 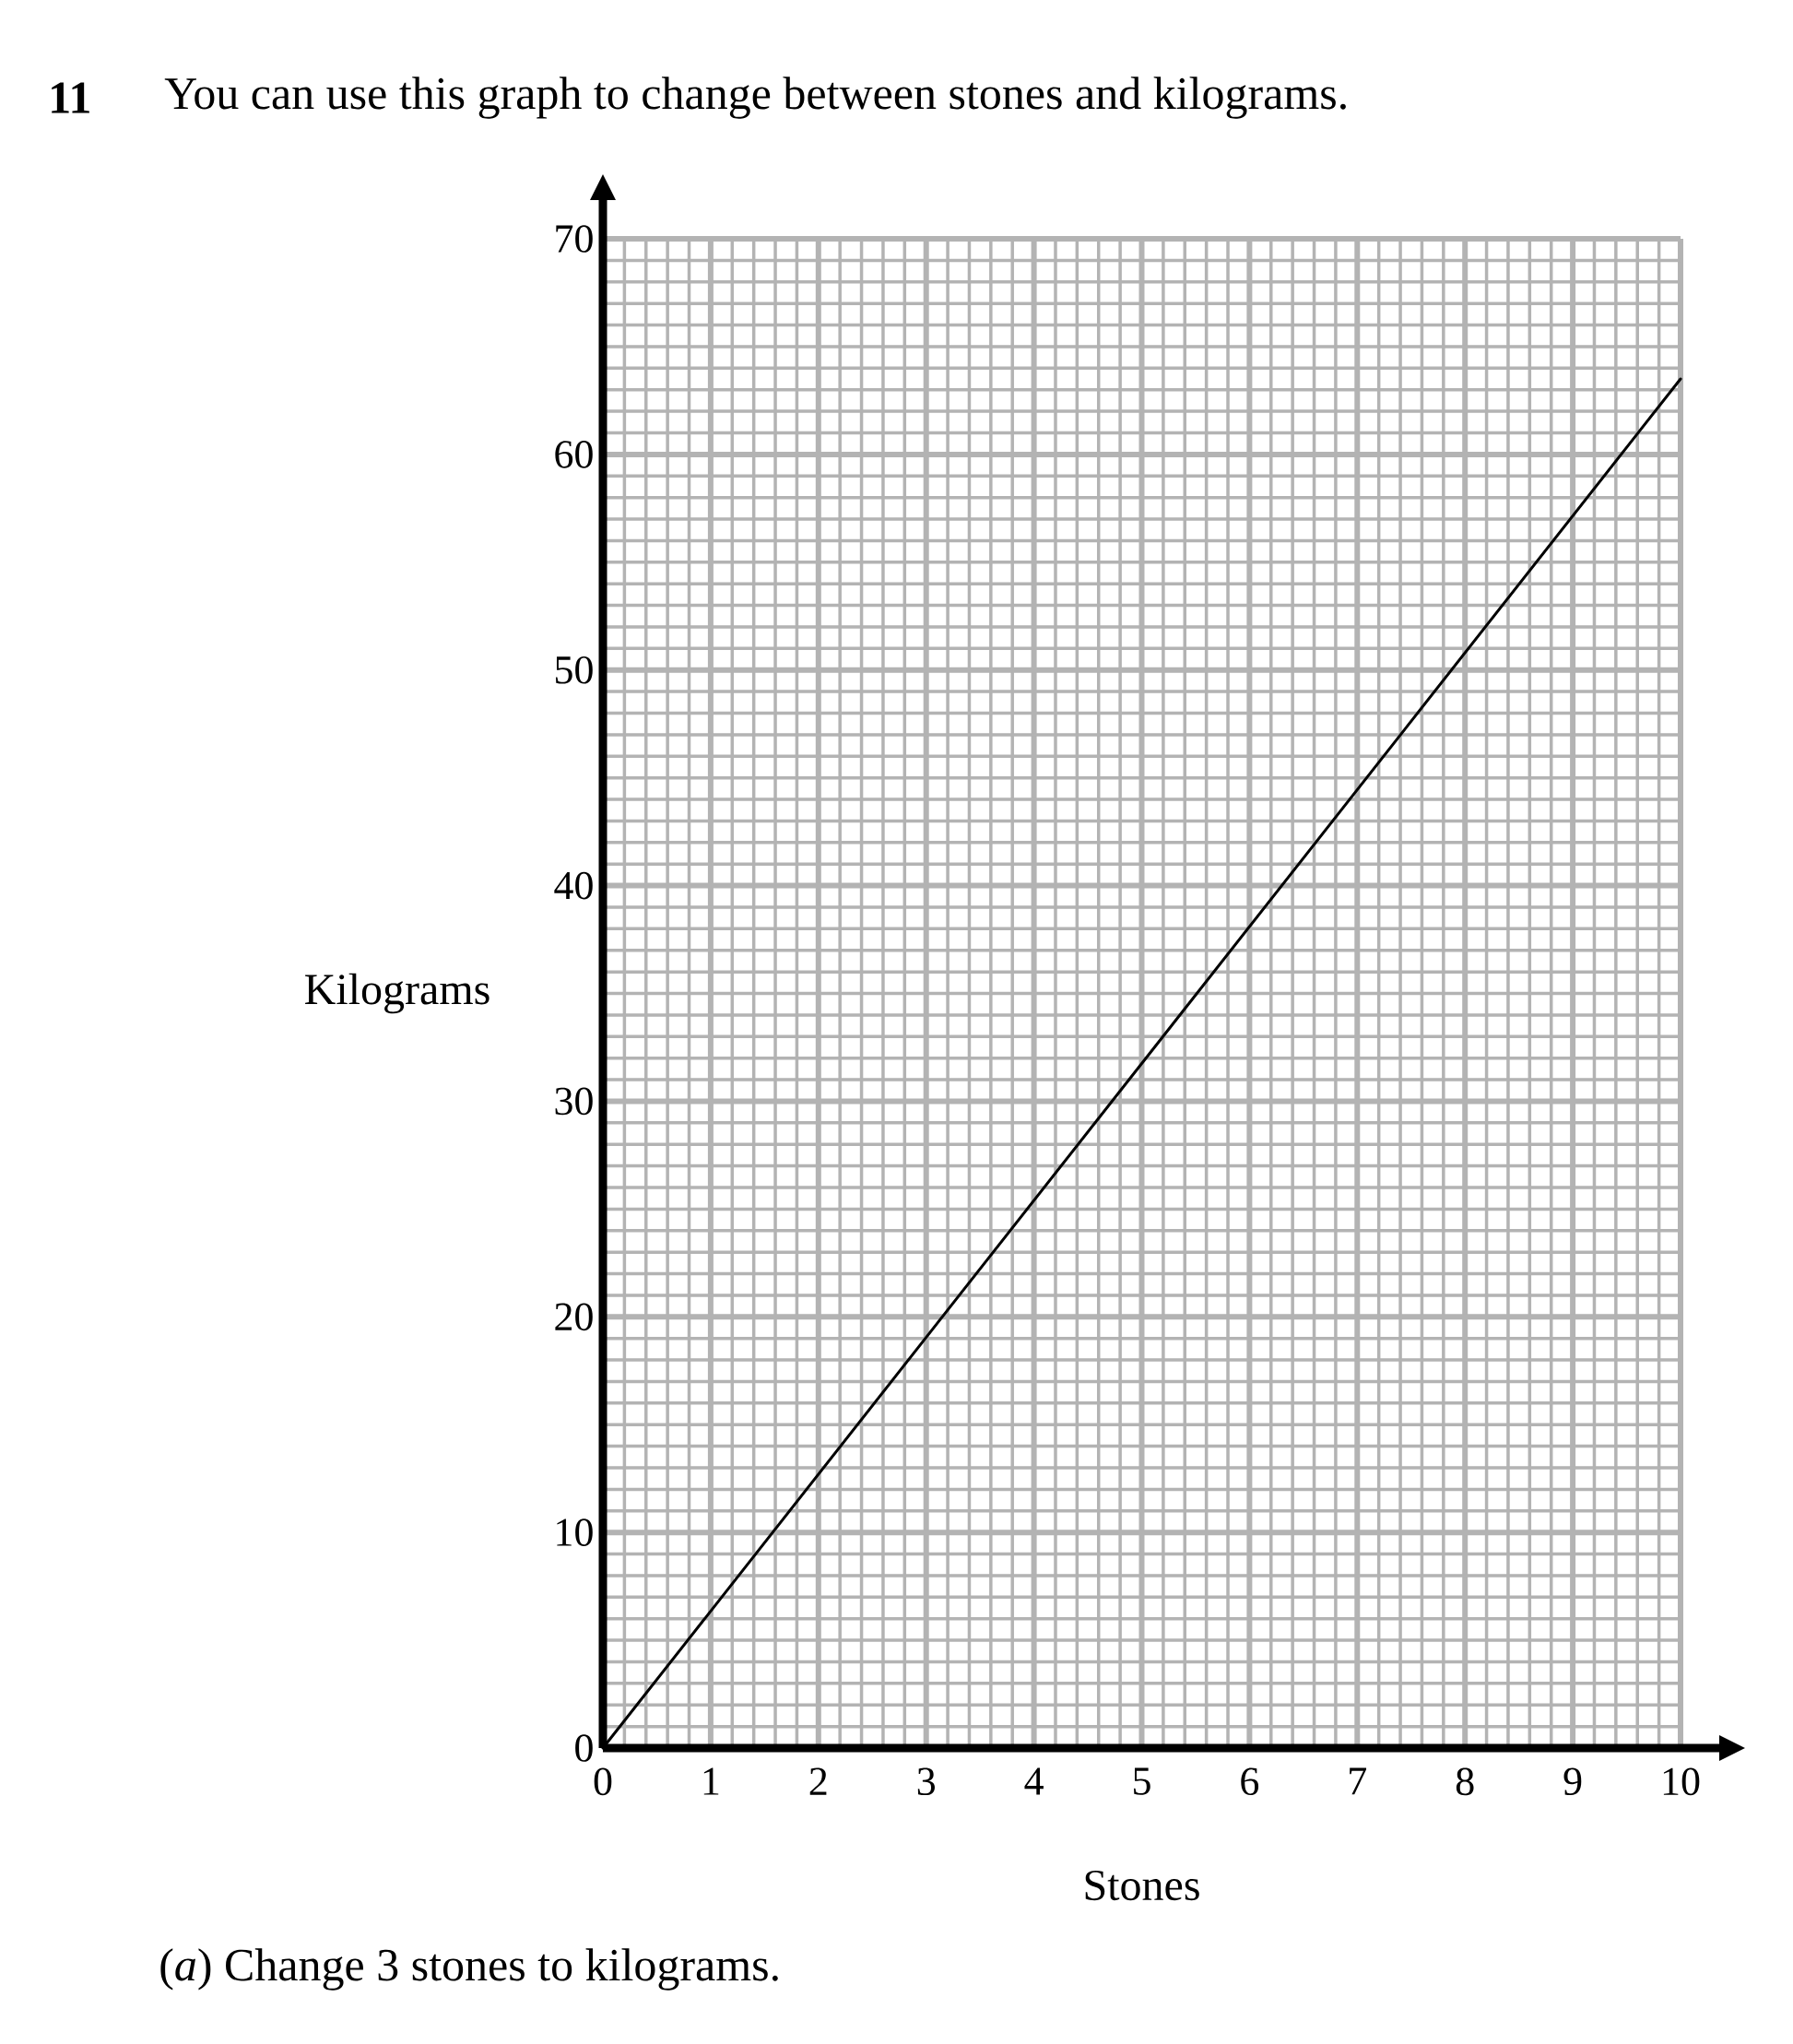 I want to click on y-tick-label: 30, so click(x=574, y=1101).